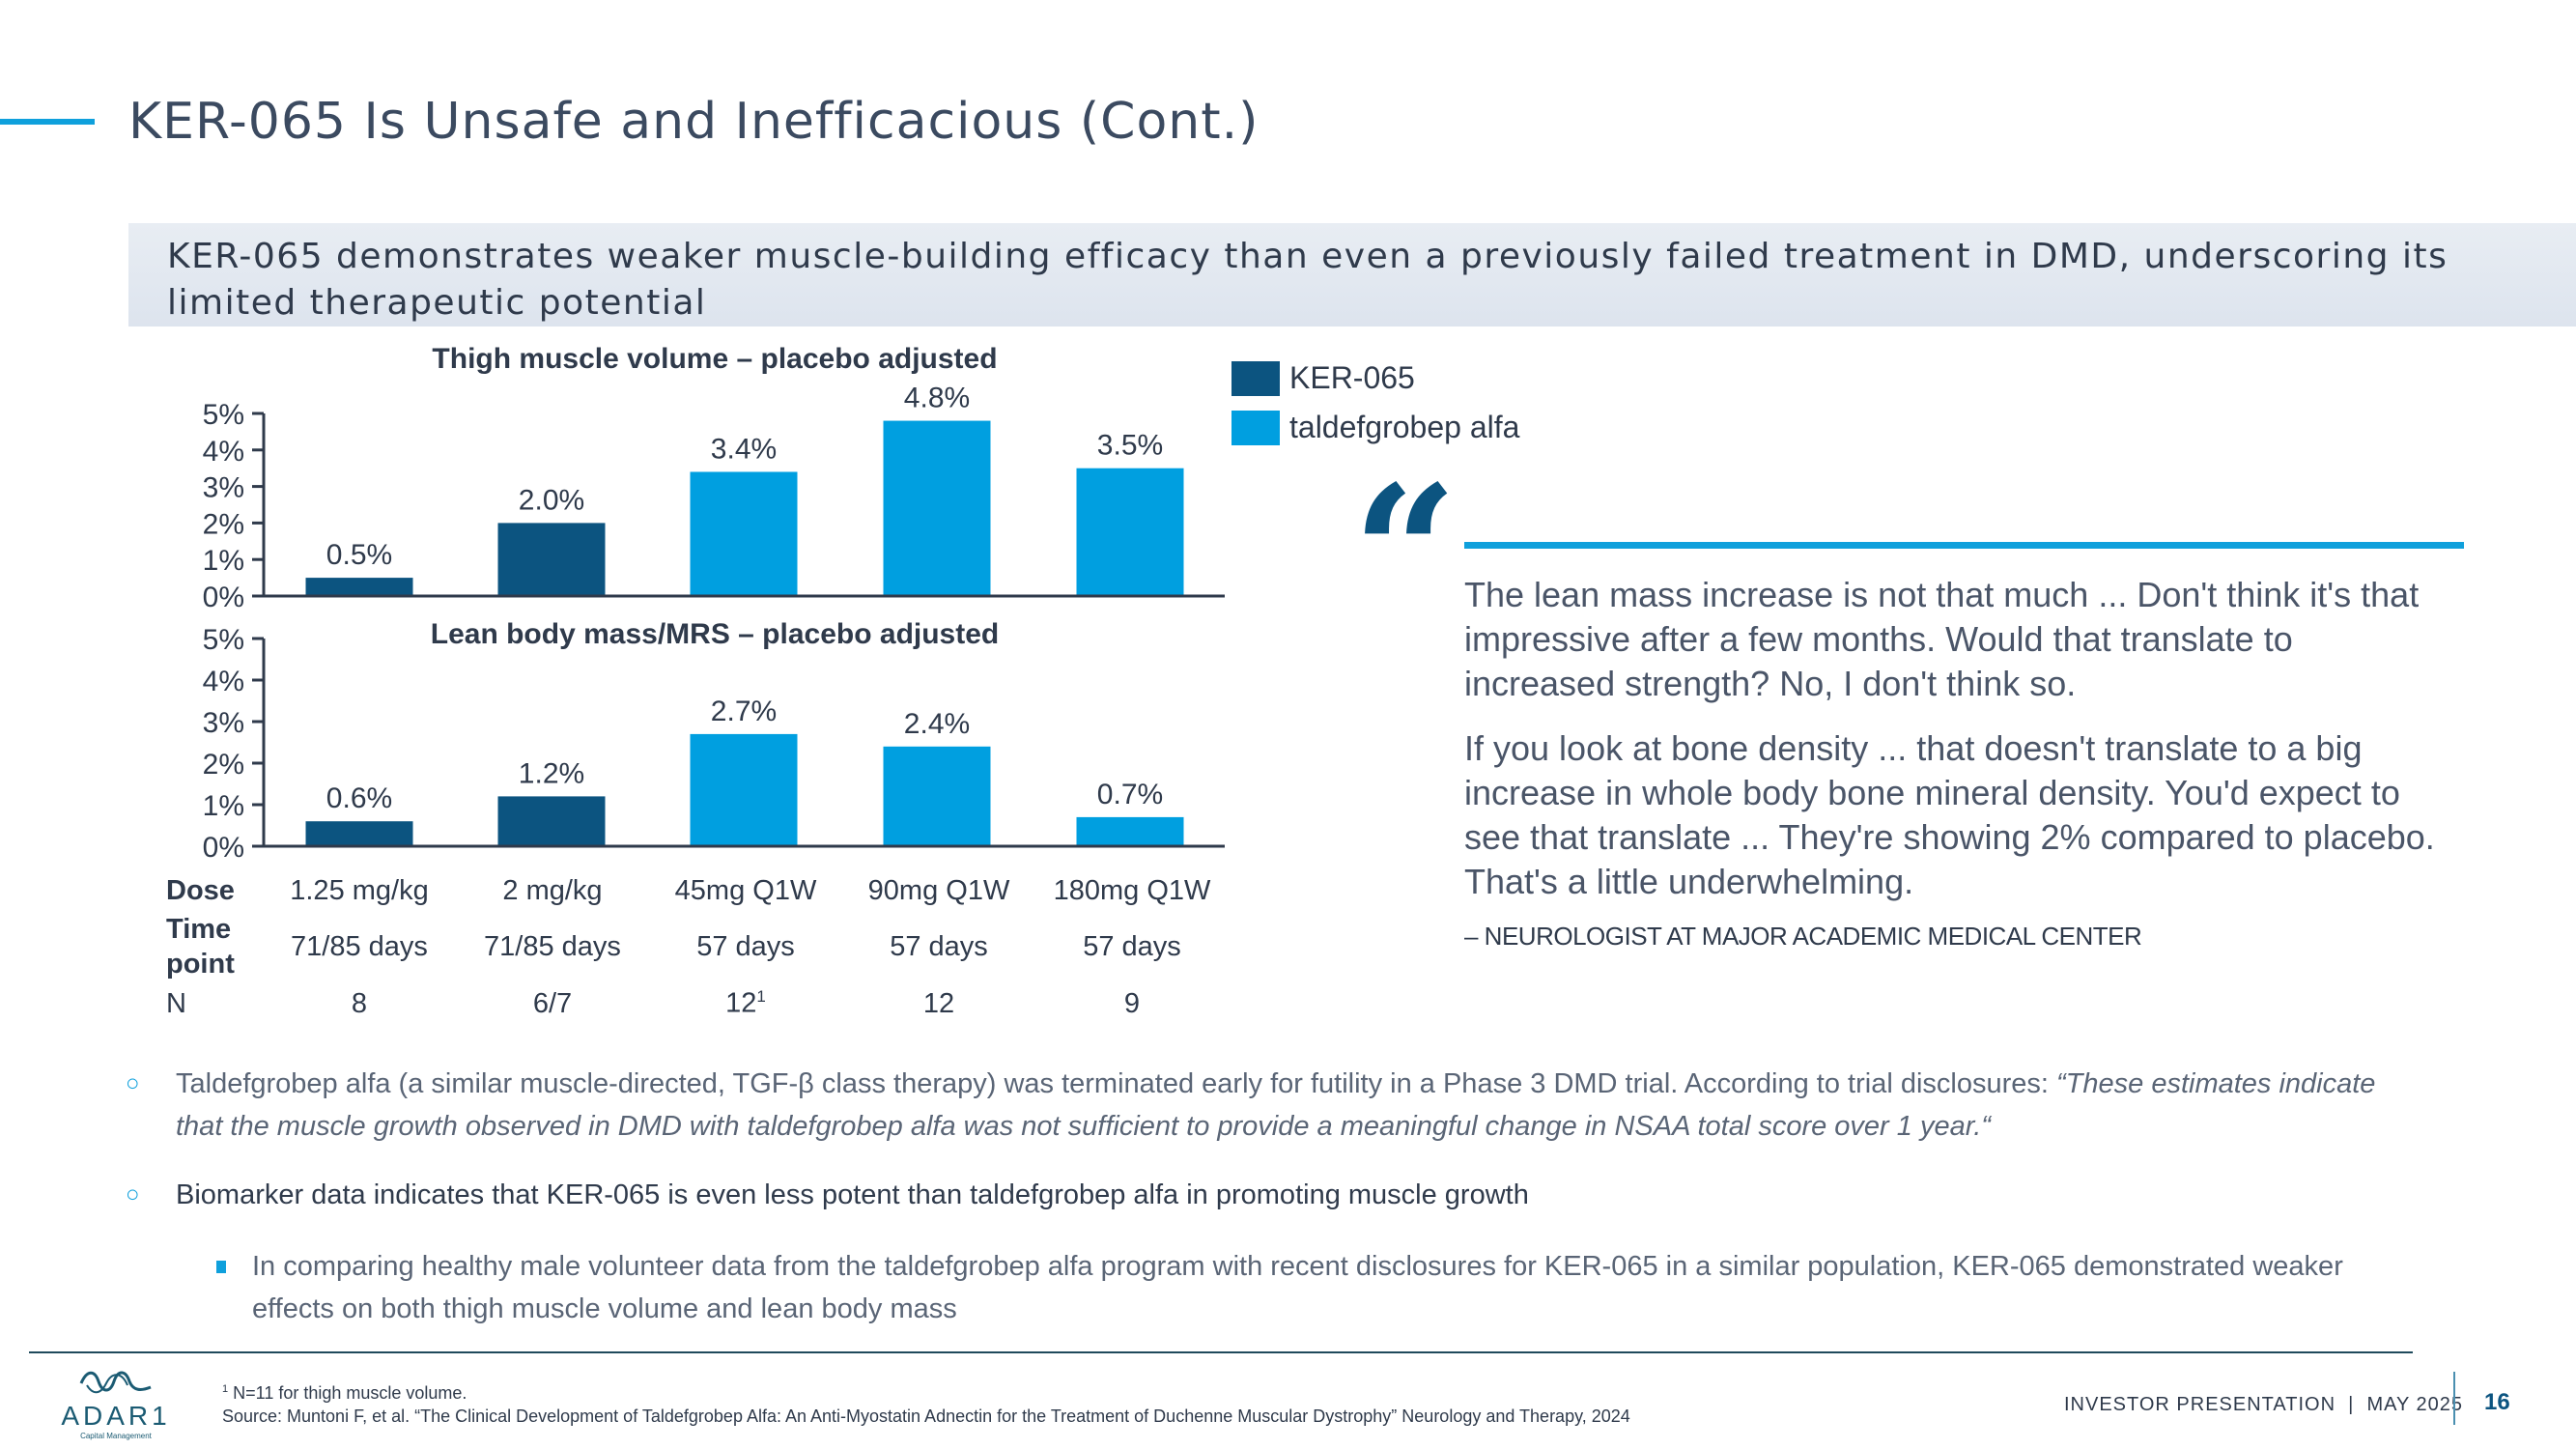 The image size is (2576, 1449). What do you see at coordinates (1132, 1003) in the screenshot?
I see `table-cell: 9` at bounding box center [1132, 1003].